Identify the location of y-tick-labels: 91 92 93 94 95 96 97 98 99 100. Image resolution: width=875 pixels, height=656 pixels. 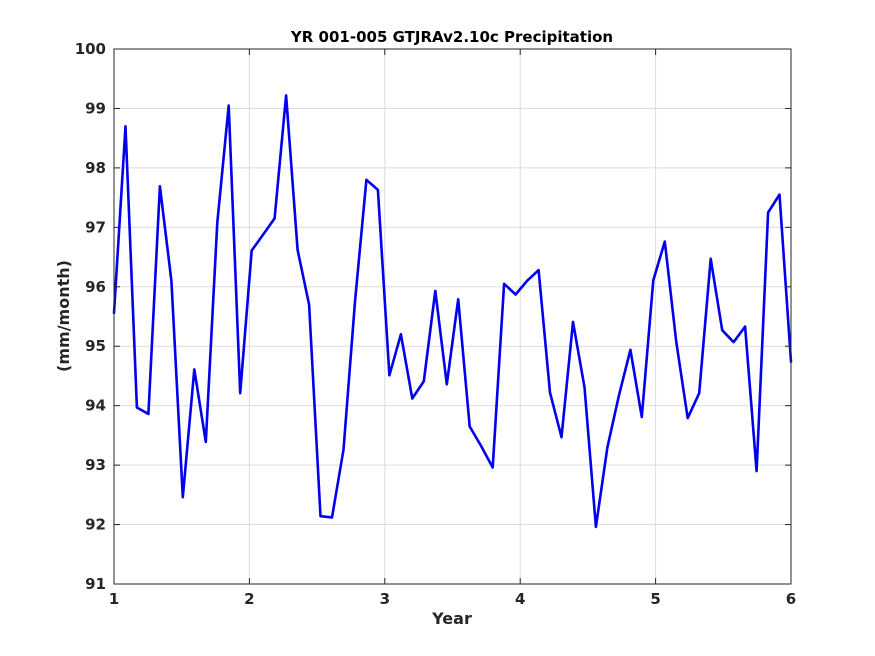
(90, 316).